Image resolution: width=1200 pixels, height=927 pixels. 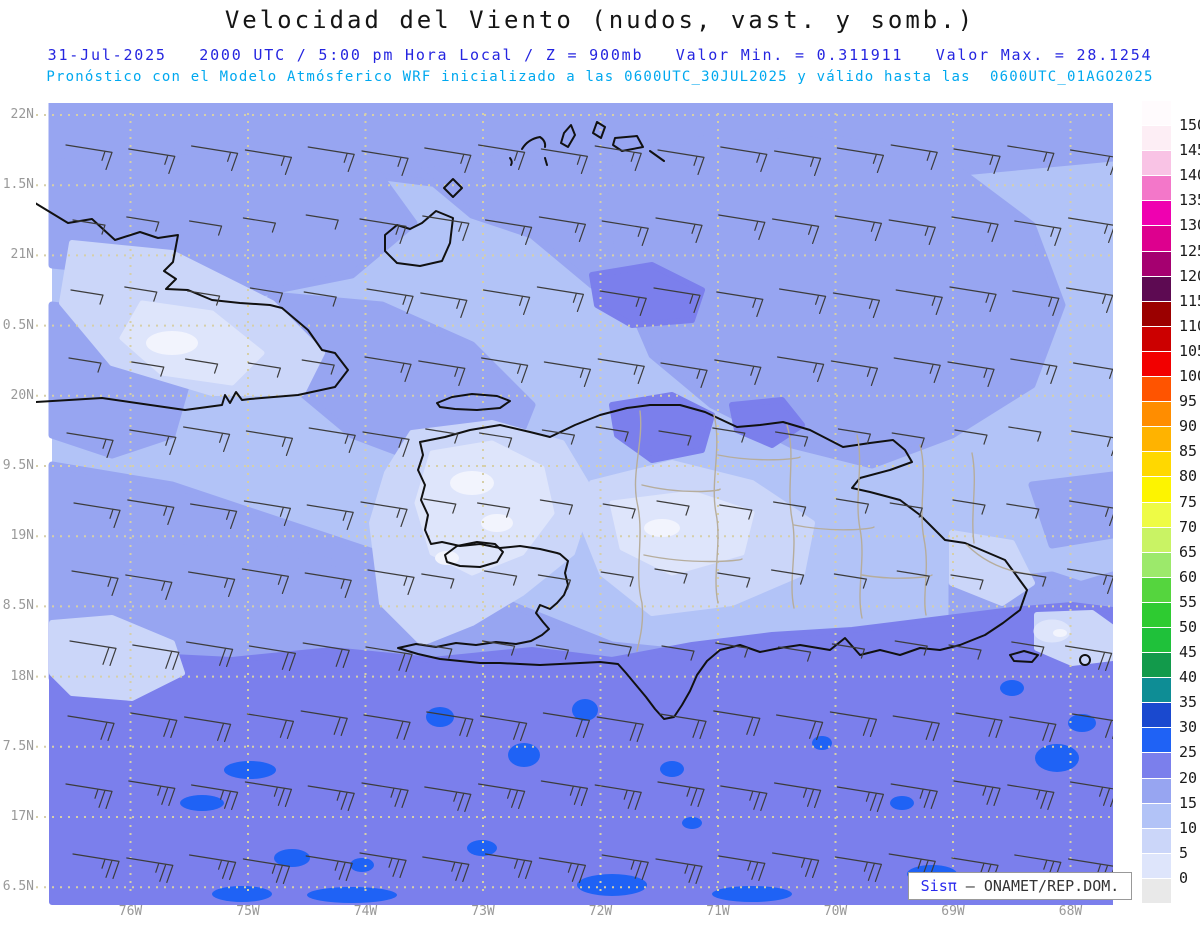 What do you see at coordinates (600, 911) in the screenshot?
I see `lon-tick-label: 72W` at bounding box center [600, 911].